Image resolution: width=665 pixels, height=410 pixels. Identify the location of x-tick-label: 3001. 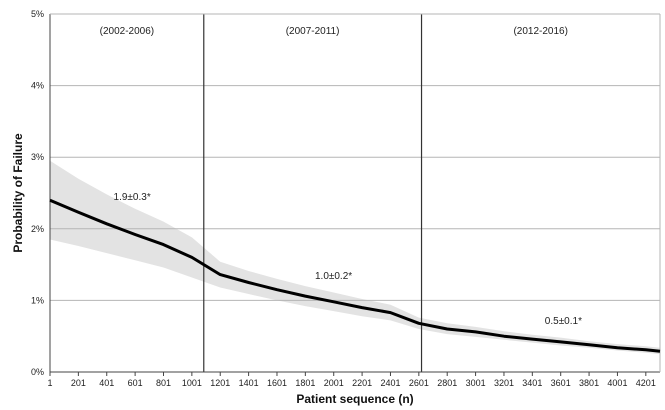
(476, 383).